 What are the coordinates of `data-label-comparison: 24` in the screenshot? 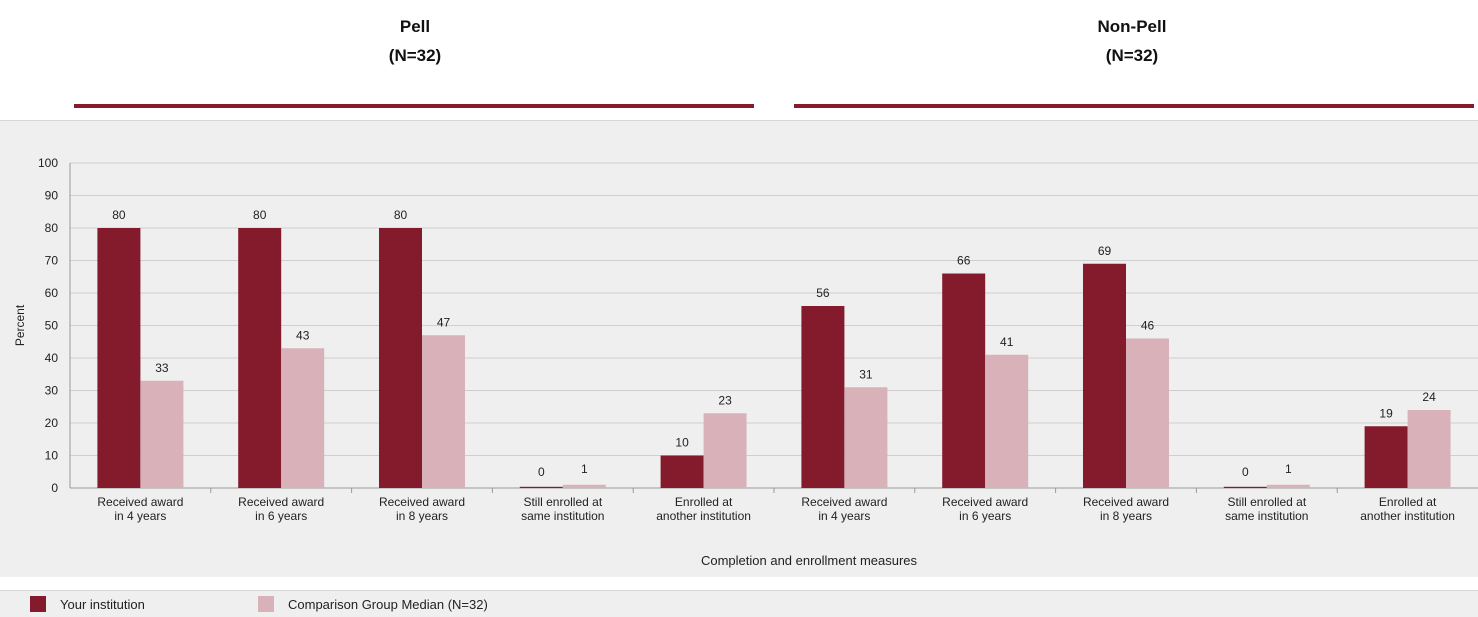 It's located at (1429, 397).